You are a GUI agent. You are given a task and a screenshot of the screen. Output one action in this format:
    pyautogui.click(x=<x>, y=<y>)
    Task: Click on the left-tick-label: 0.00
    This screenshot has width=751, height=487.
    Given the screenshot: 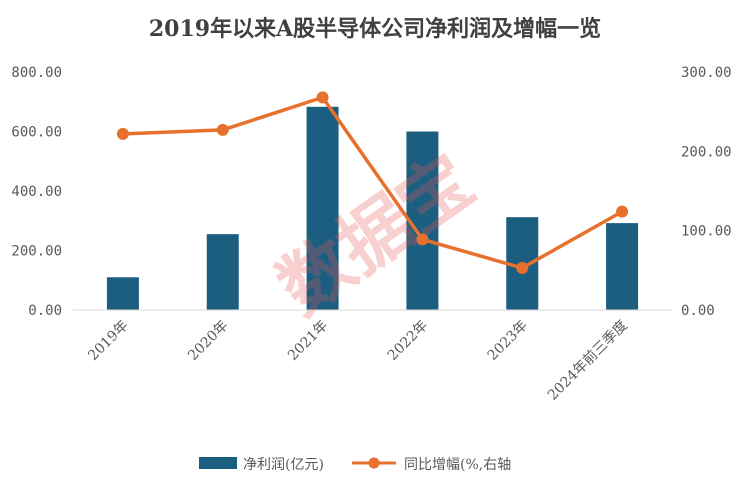 What is the action you would take?
    pyautogui.click(x=45, y=311)
    